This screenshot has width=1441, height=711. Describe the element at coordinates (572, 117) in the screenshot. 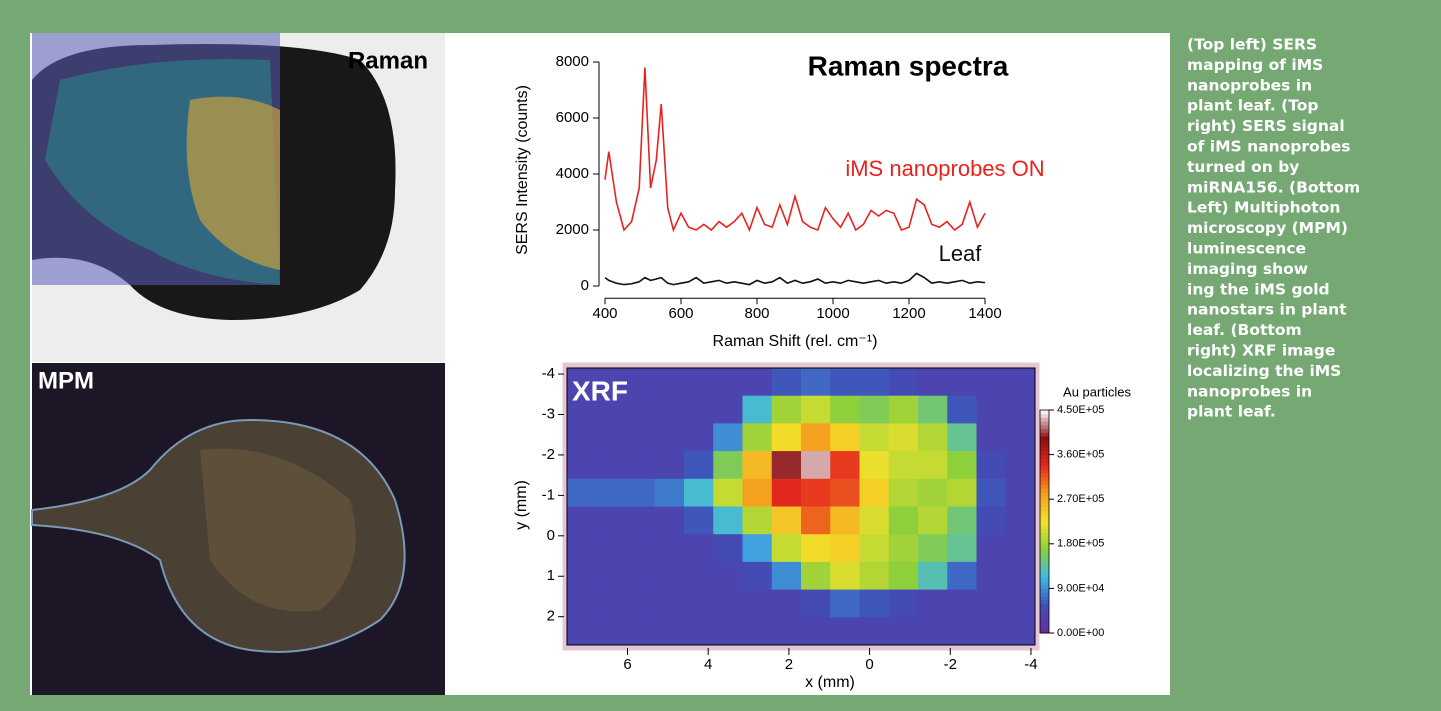

I see `y-tick-label: 6000` at that location.